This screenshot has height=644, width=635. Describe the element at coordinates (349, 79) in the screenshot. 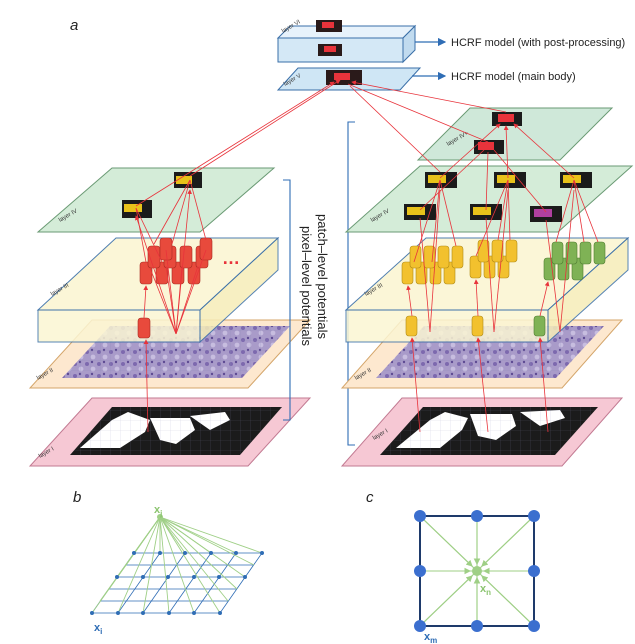

I see `layer-v-plane: layer V` at that location.